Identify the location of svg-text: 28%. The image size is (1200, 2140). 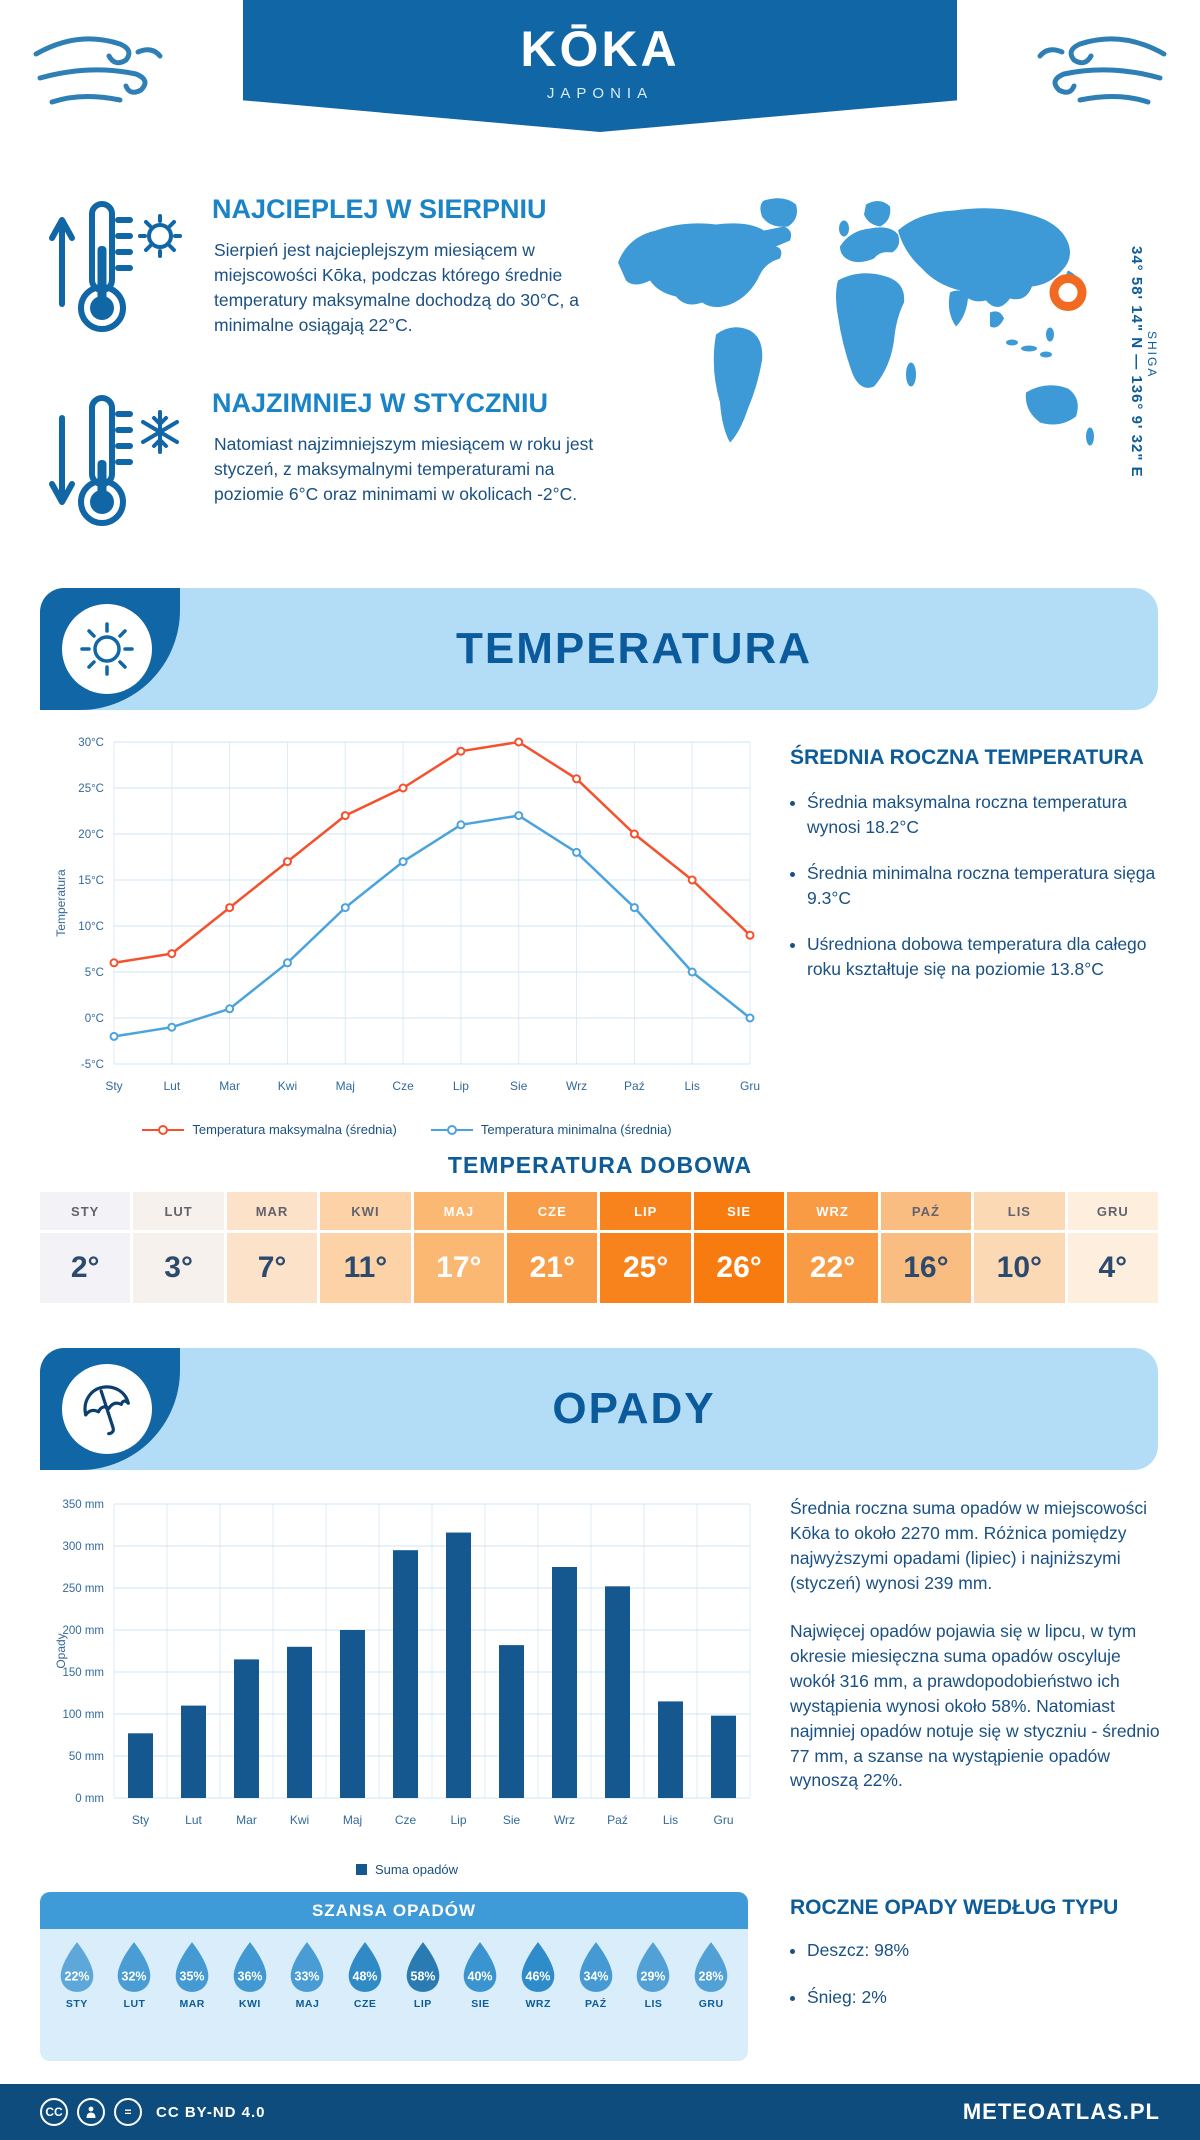
(711, 1976).